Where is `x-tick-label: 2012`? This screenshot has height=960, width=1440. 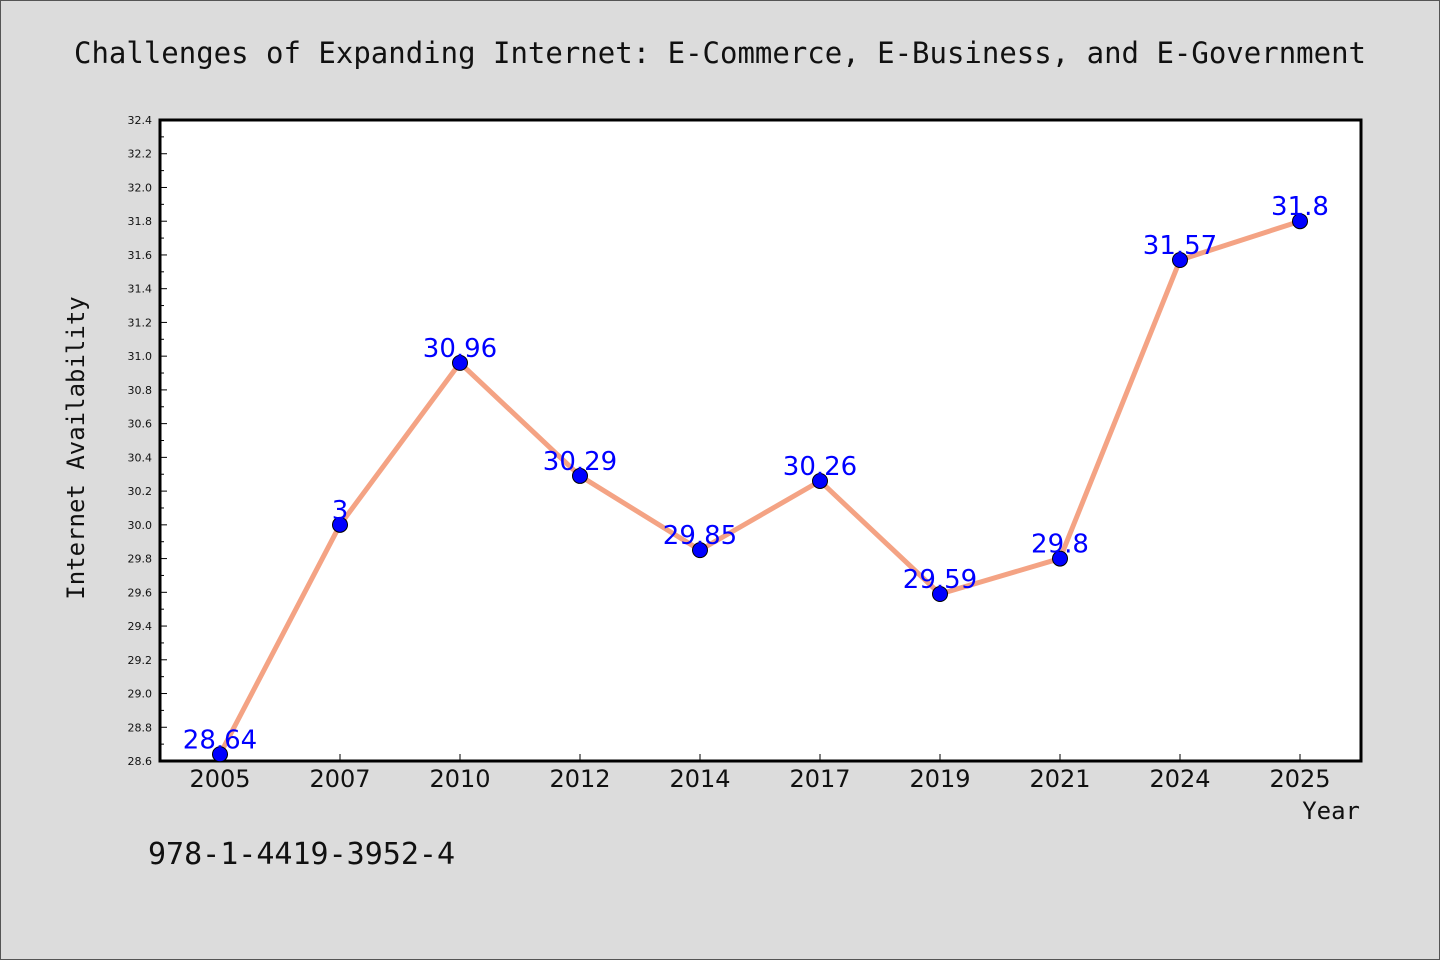
x-tick-label: 2012 is located at coordinates (579, 779).